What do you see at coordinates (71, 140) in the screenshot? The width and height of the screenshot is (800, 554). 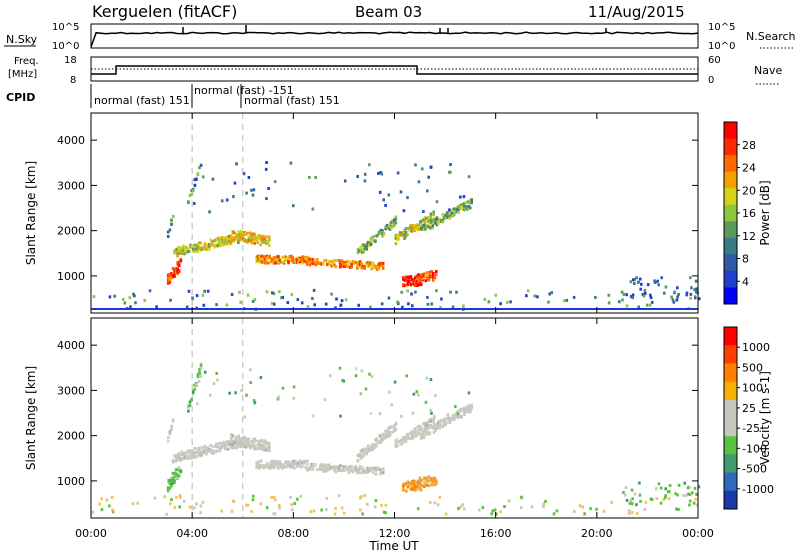 I see `y-tick-label-3: 4000` at bounding box center [71, 140].